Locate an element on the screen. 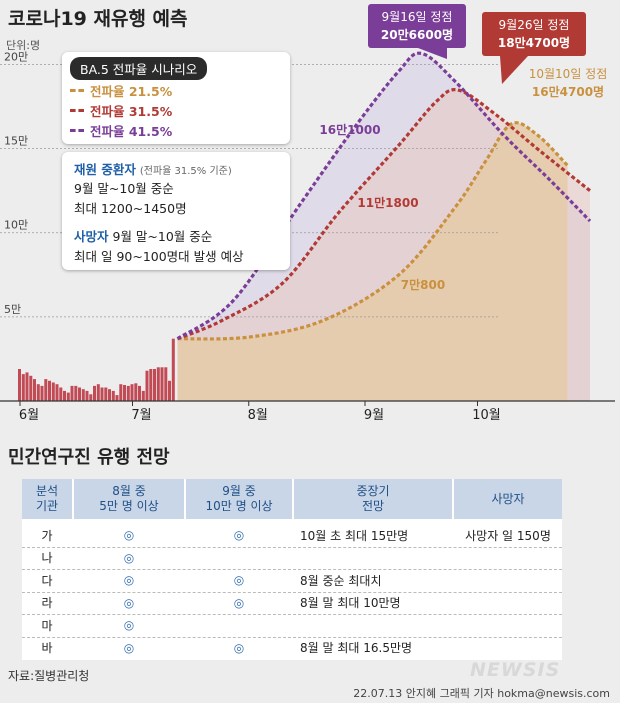 The height and width of the screenshot is (703, 620). table-cell: 8월 말 최대 16.5만명 is located at coordinates (356, 648).